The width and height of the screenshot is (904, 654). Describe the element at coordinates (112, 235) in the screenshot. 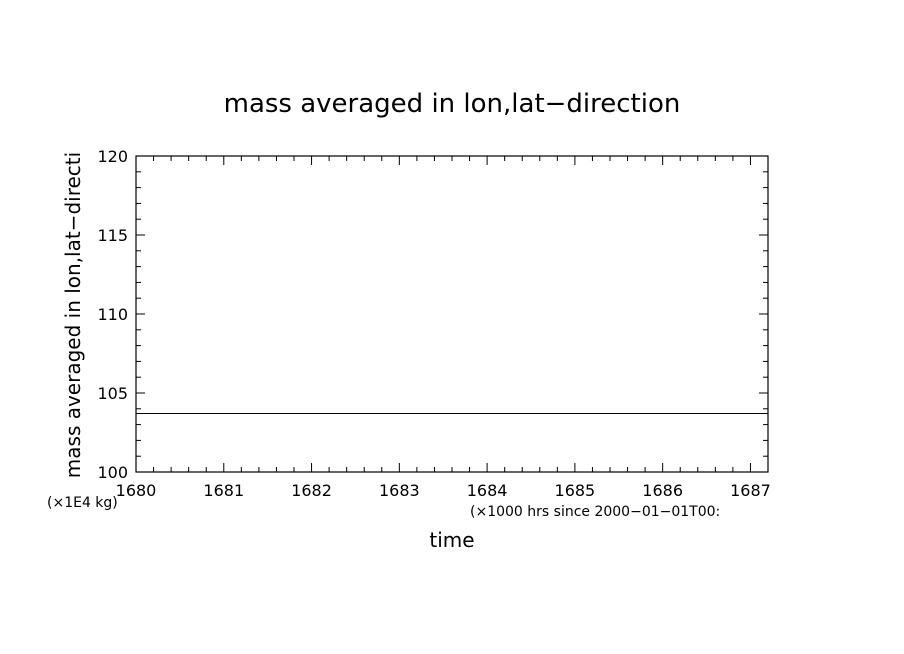

I see `y-tick-label: 115` at that location.